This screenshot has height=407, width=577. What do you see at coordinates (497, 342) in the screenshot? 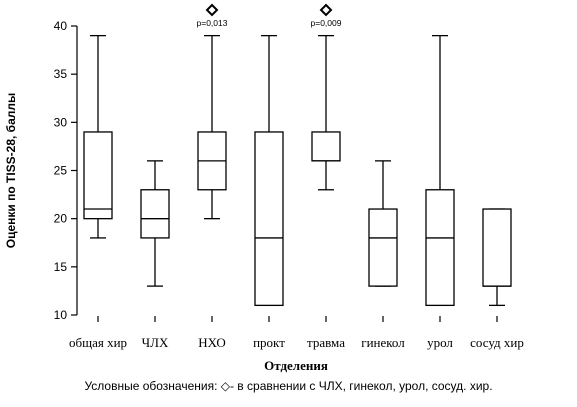
I see `category-label: сосуд хир` at bounding box center [497, 342].